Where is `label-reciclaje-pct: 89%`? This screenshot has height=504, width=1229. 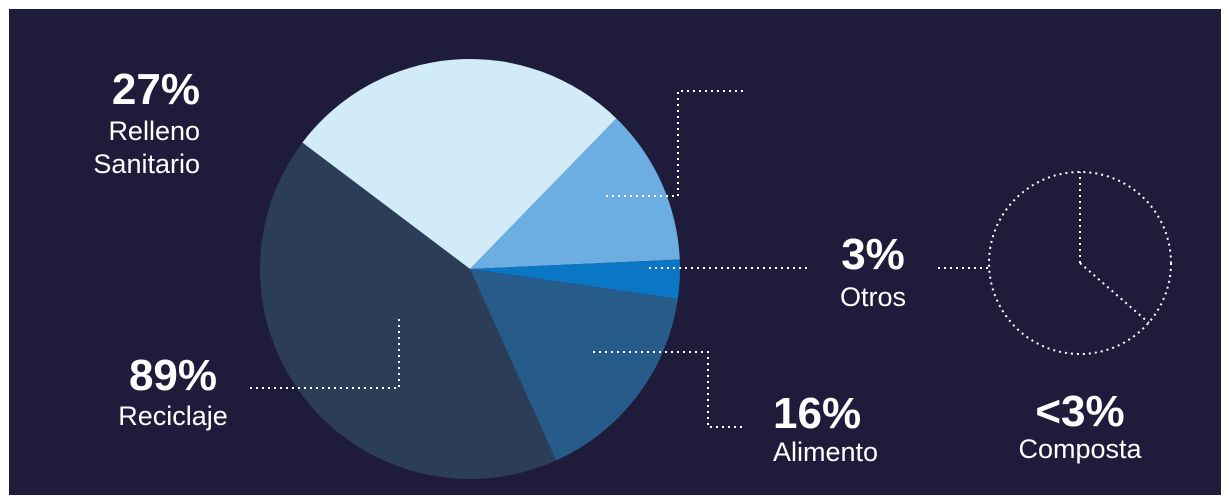 label-reciclaje-pct: 89% is located at coordinates (173, 375).